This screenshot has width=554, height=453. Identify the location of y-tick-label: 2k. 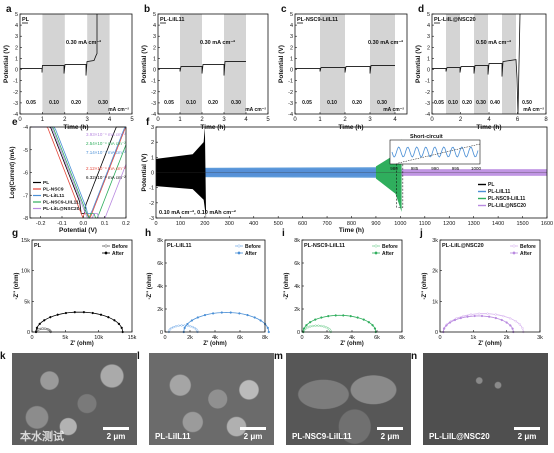
(160, 310).